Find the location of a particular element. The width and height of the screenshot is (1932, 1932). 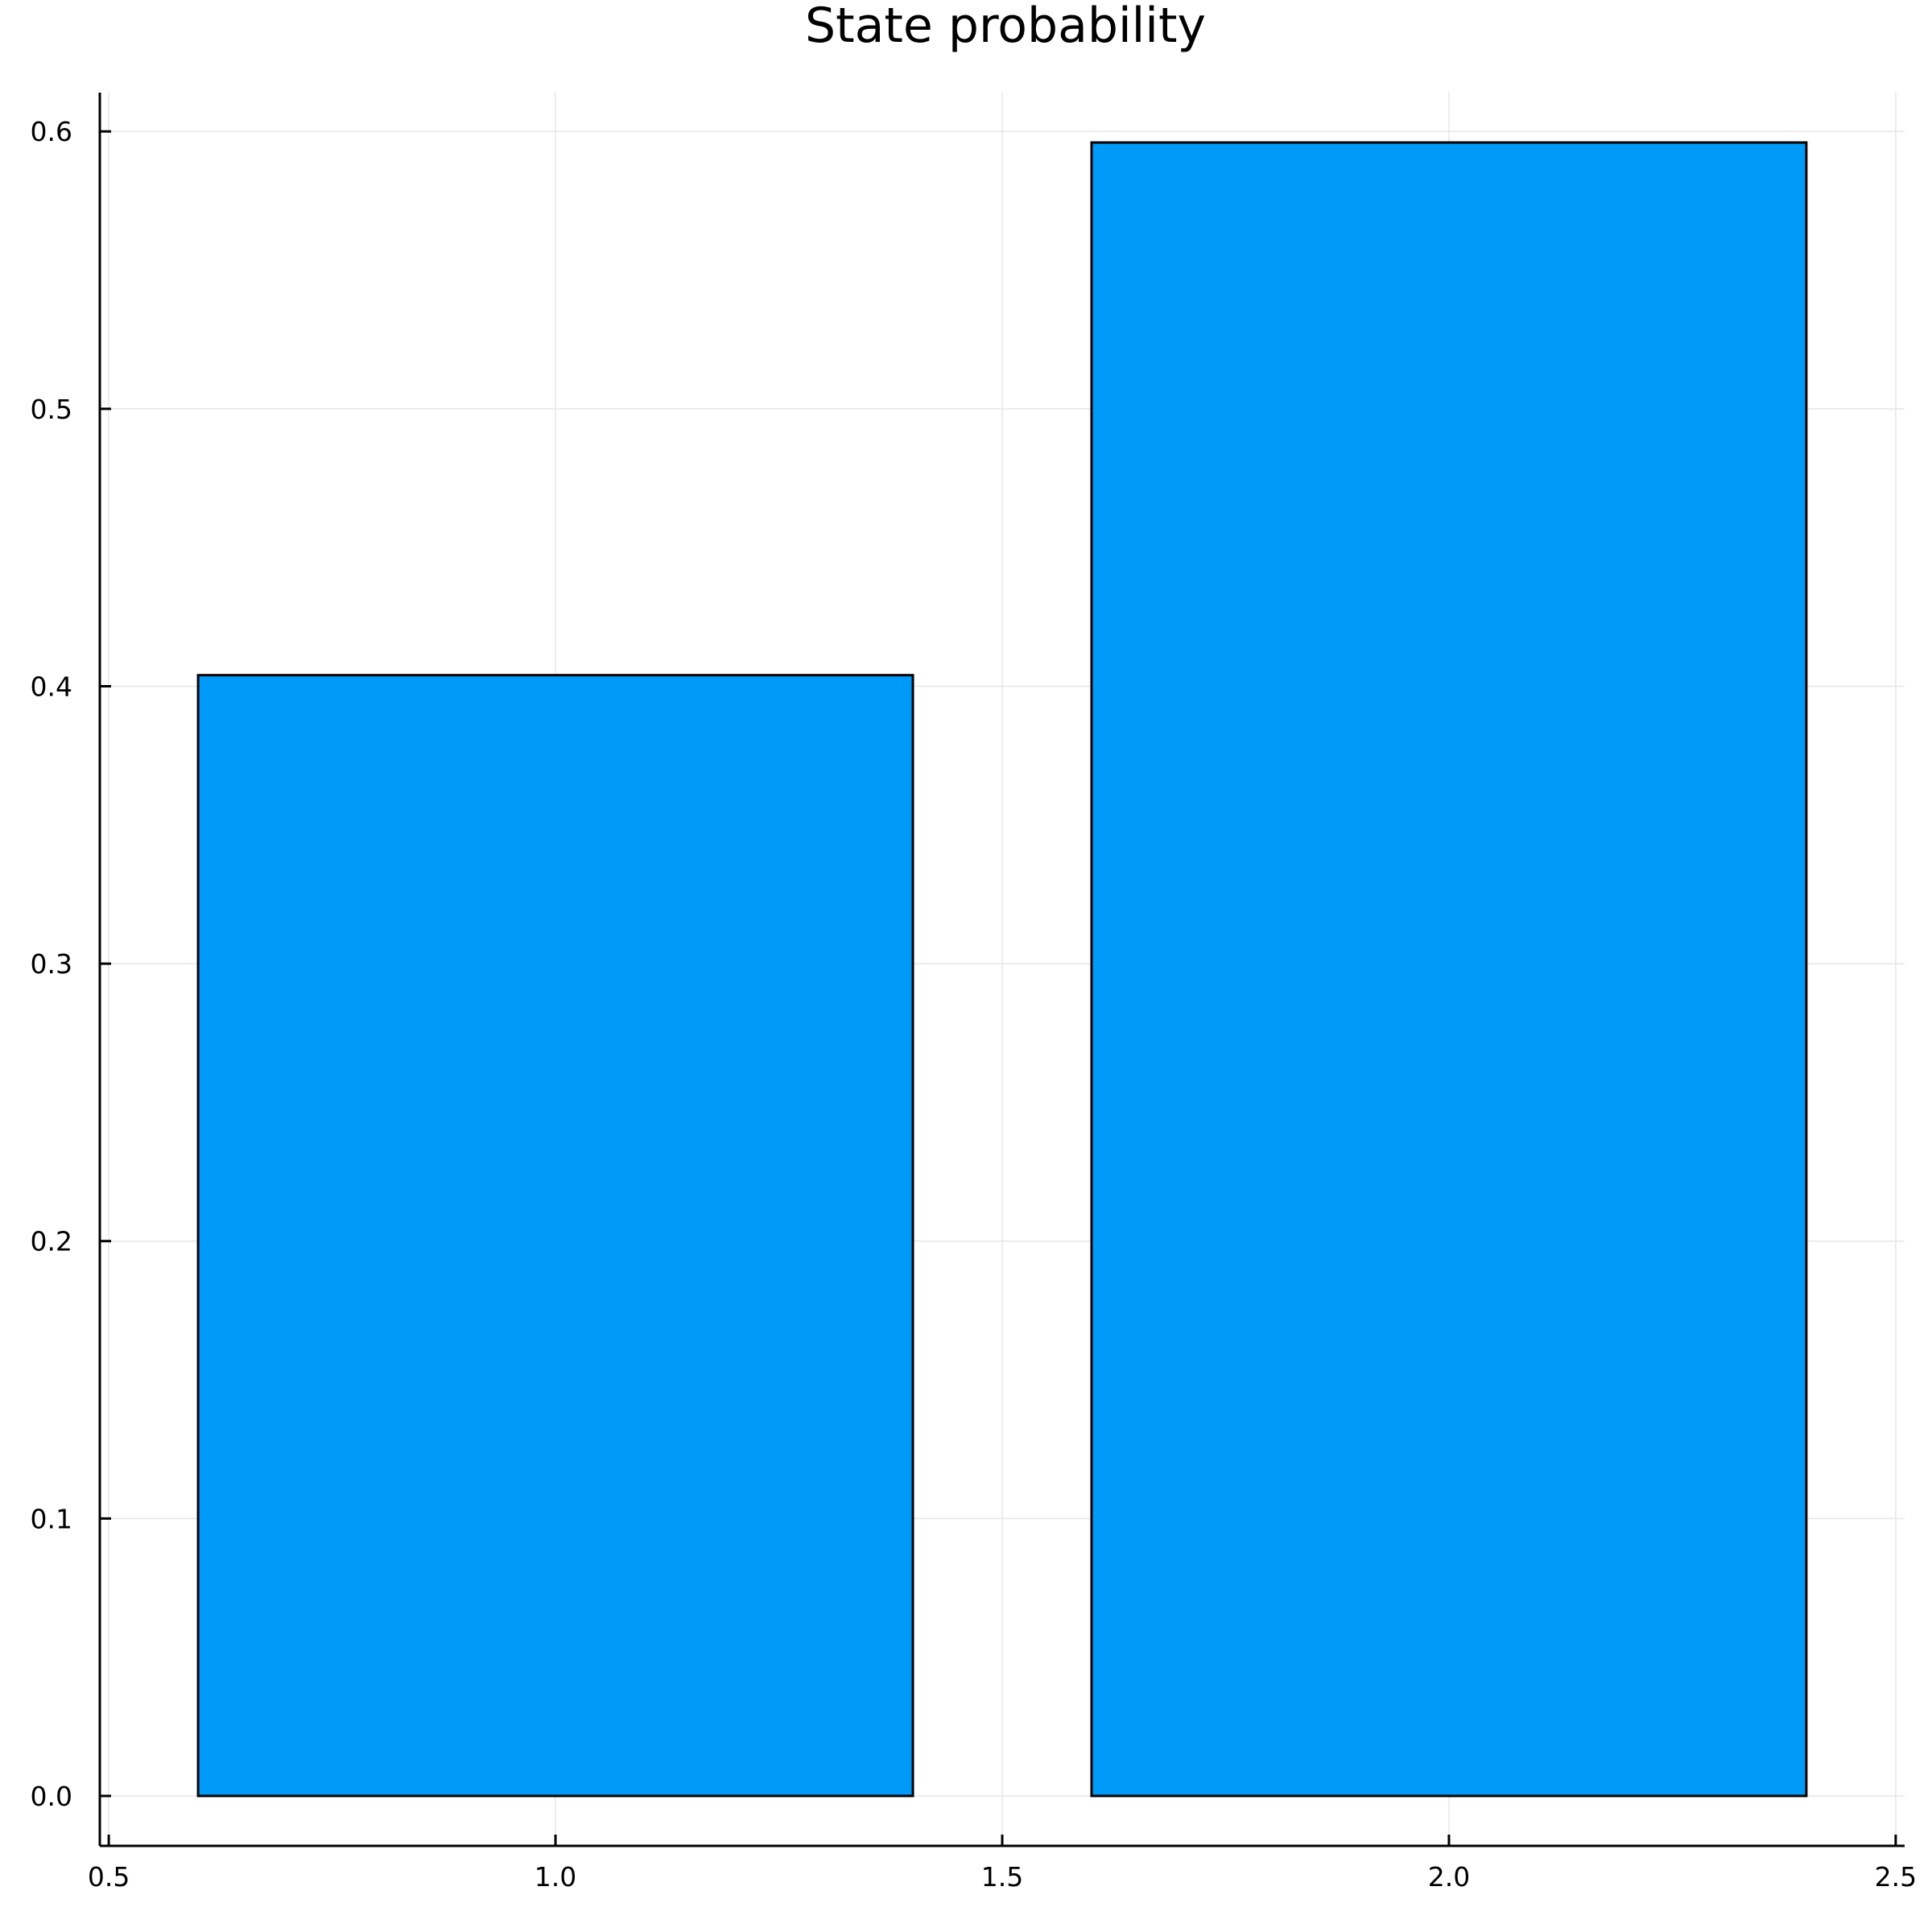

x-tick-label-0: 0.5 is located at coordinates (109, 1877).